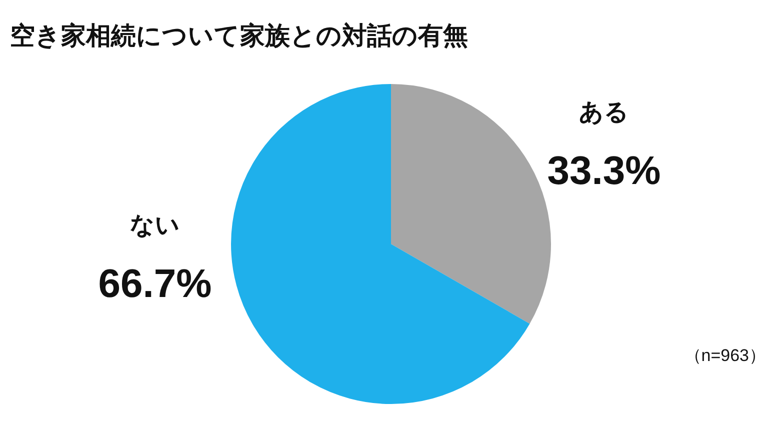 The height and width of the screenshot is (430, 784). Describe the element at coordinates (604, 112) in the screenshot. I see `slice-label: ある` at that location.